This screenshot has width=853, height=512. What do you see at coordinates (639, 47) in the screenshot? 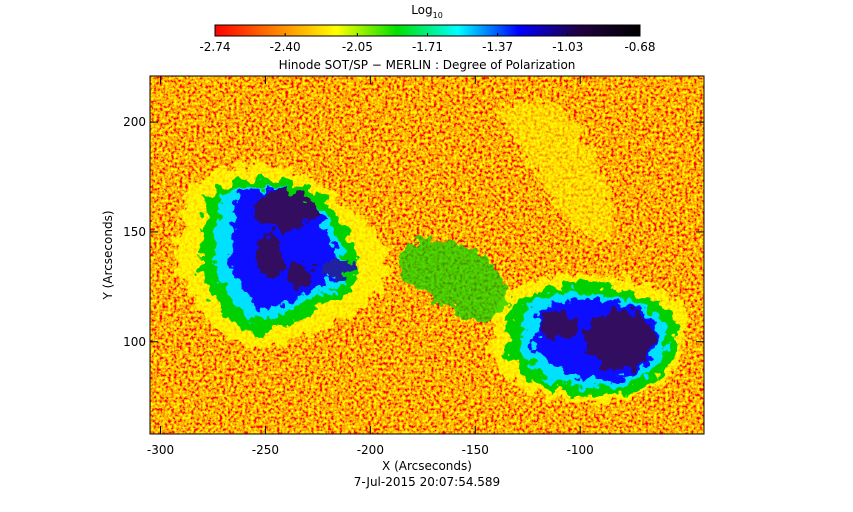
I see `colorbar-tick-label: -0.68` at bounding box center [639, 47].